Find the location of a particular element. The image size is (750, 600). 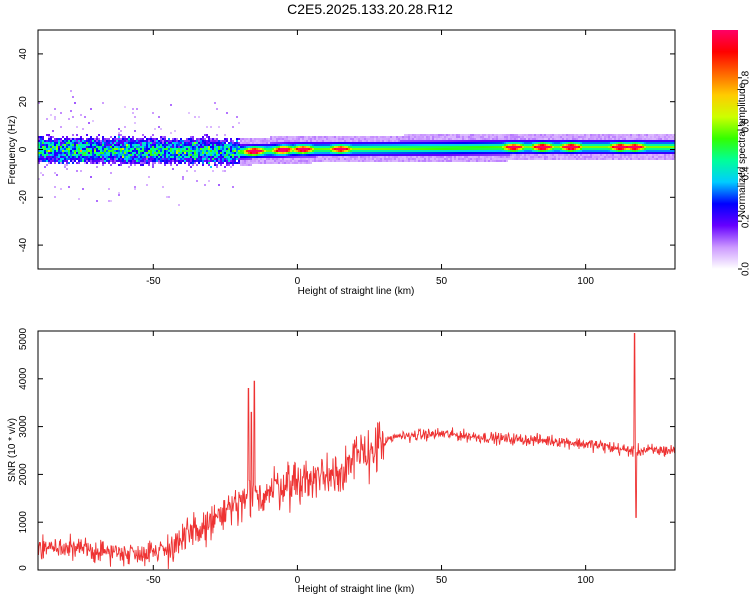

heatmap-xtick-label: 50 is located at coordinates (442, 281).